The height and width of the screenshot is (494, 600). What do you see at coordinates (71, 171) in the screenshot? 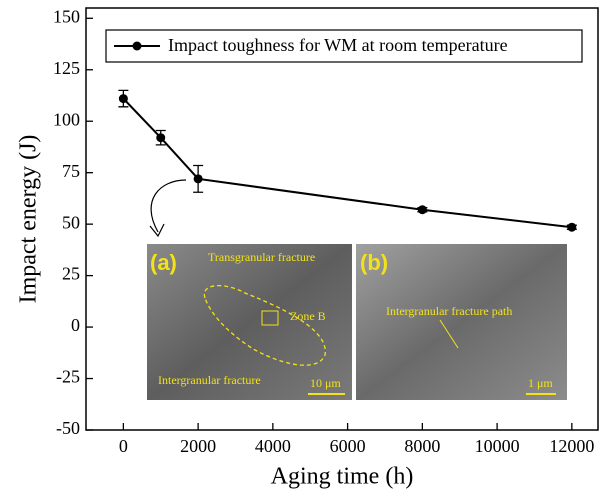
I see `y-tick-label: 75` at bounding box center [71, 171].